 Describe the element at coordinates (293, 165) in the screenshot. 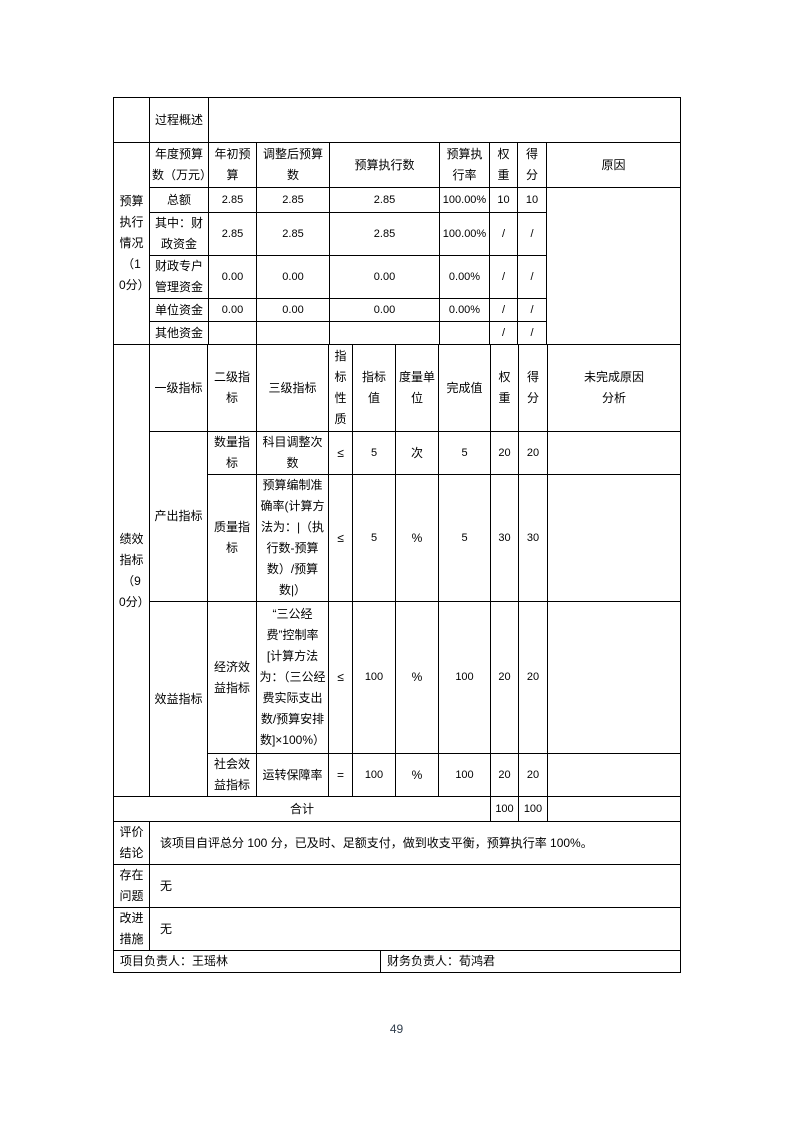

I see `column-header: 调整后预算数` at that location.